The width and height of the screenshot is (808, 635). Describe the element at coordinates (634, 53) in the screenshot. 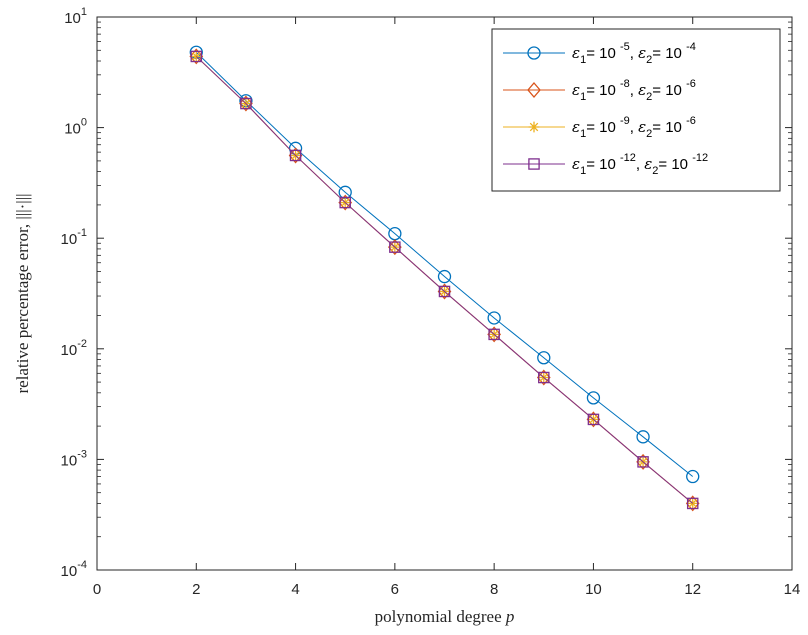

I see `legend-label: ε1= 10 -5, ε2= 10 -4` at that location.